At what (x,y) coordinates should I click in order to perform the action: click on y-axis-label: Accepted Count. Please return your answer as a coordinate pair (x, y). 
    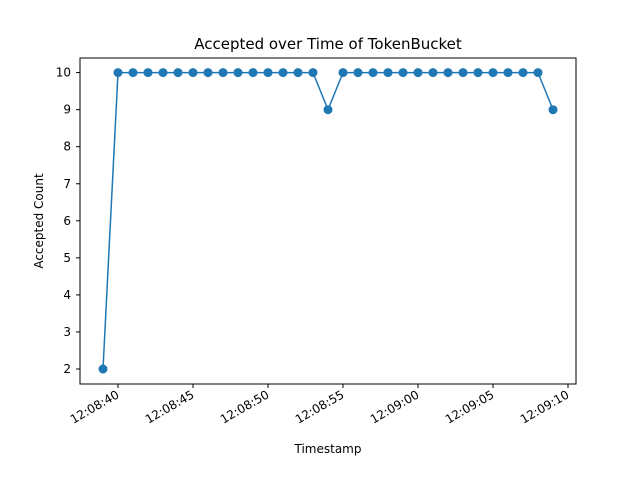
    Looking at the image, I should click on (39, 221).